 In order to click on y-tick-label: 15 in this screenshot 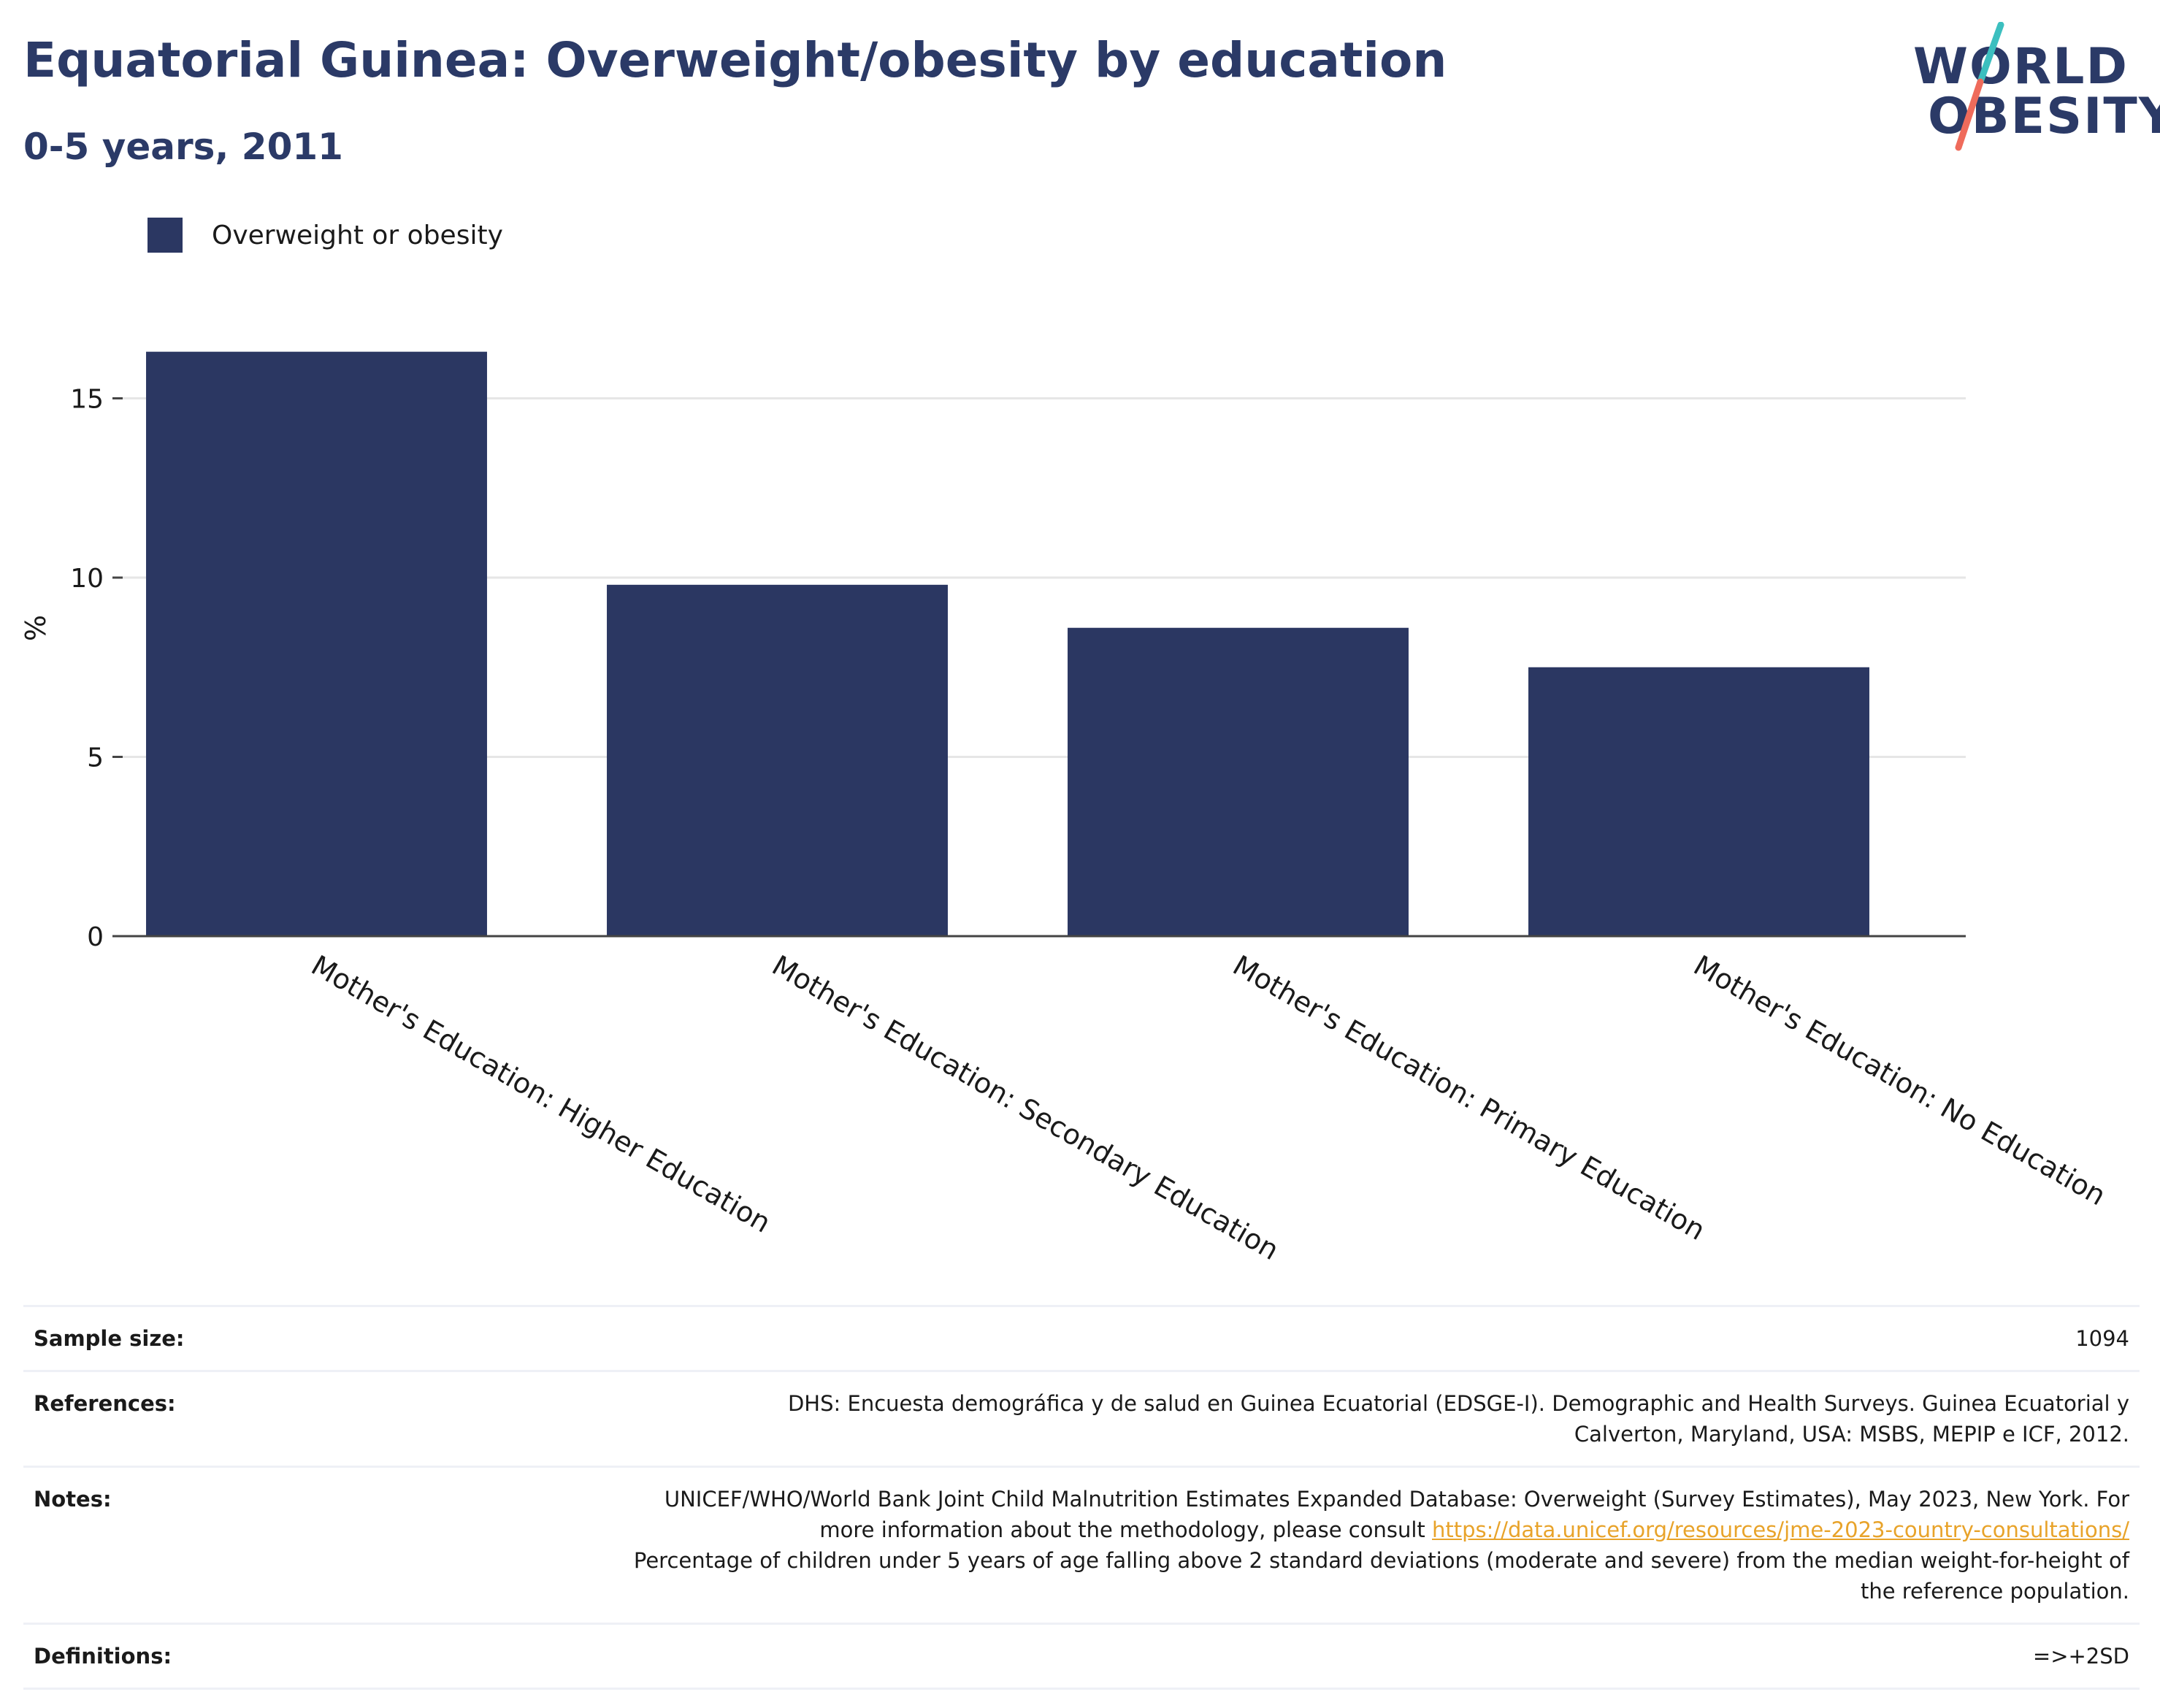, I will do `click(87, 400)`.